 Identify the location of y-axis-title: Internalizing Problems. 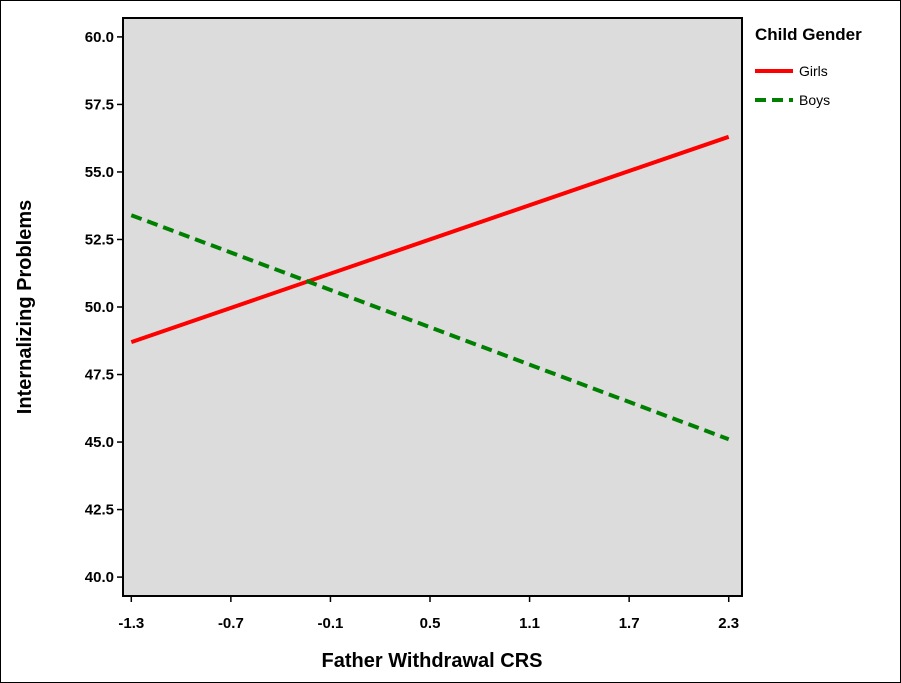
(25, 307).